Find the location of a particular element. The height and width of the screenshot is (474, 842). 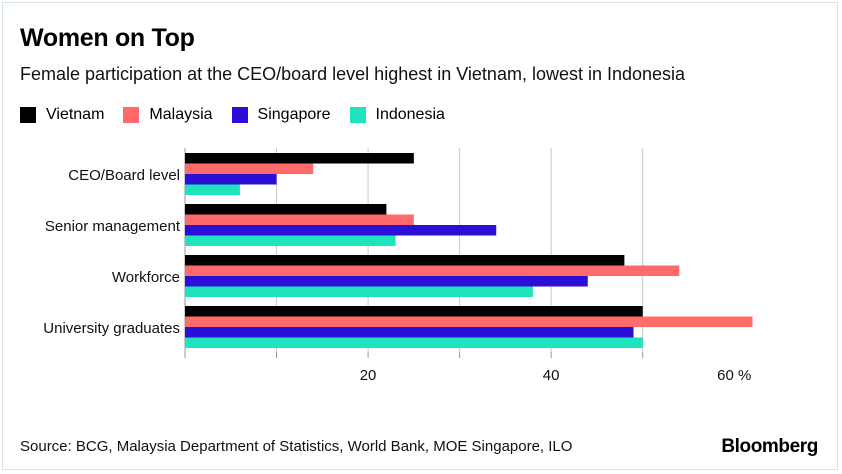

legend-label-indonesia: Indonesia is located at coordinates (410, 114).